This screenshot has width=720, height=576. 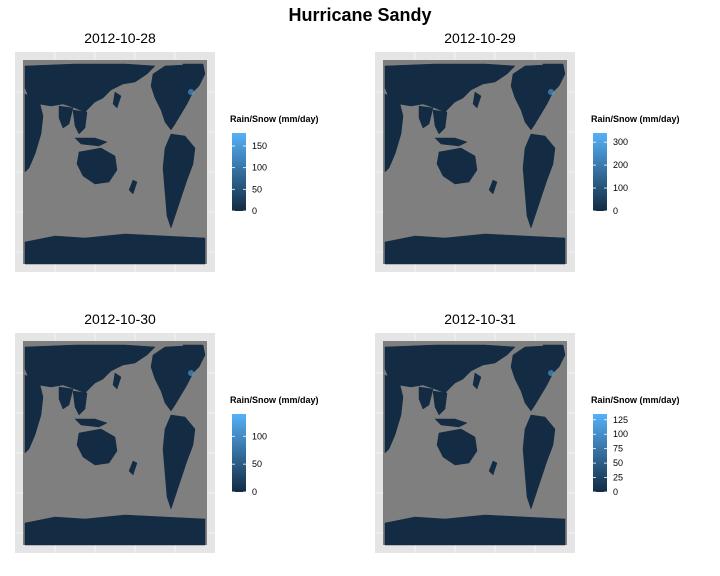 What do you see at coordinates (120, 319) in the screenshot?
I see `panel-title-3: 2012-10-30` at bounding box center [120, 319].